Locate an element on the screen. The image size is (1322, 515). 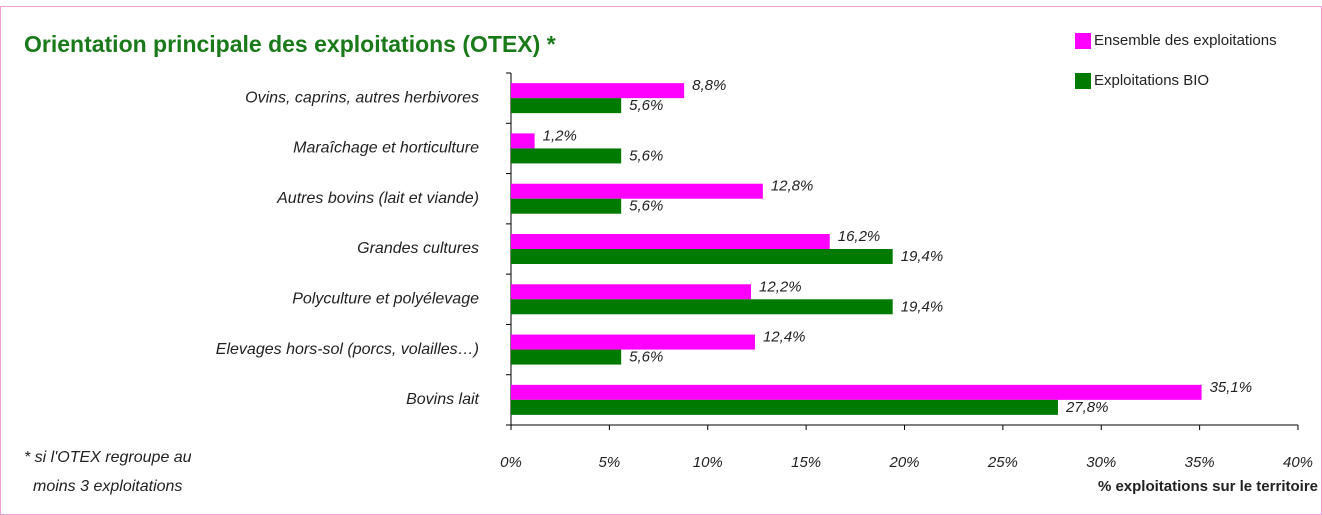
x-tick-label: 5% is located at coordinates (610, 462).